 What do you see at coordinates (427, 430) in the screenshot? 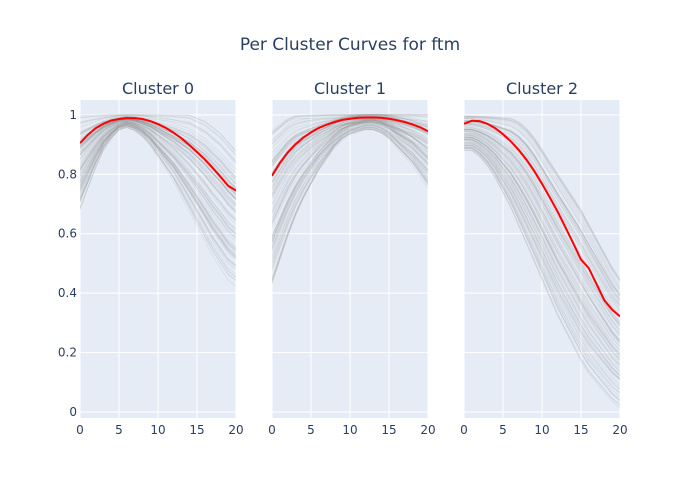
I see `x-tick-label: 20` at bounding box center [427, 430].